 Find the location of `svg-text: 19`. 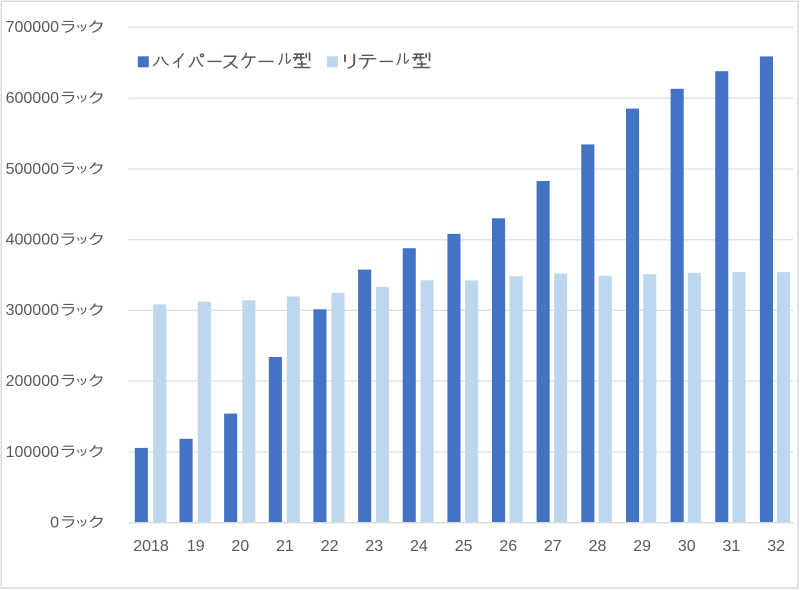

svg-text: 19 is located at coordinates (196, 546).